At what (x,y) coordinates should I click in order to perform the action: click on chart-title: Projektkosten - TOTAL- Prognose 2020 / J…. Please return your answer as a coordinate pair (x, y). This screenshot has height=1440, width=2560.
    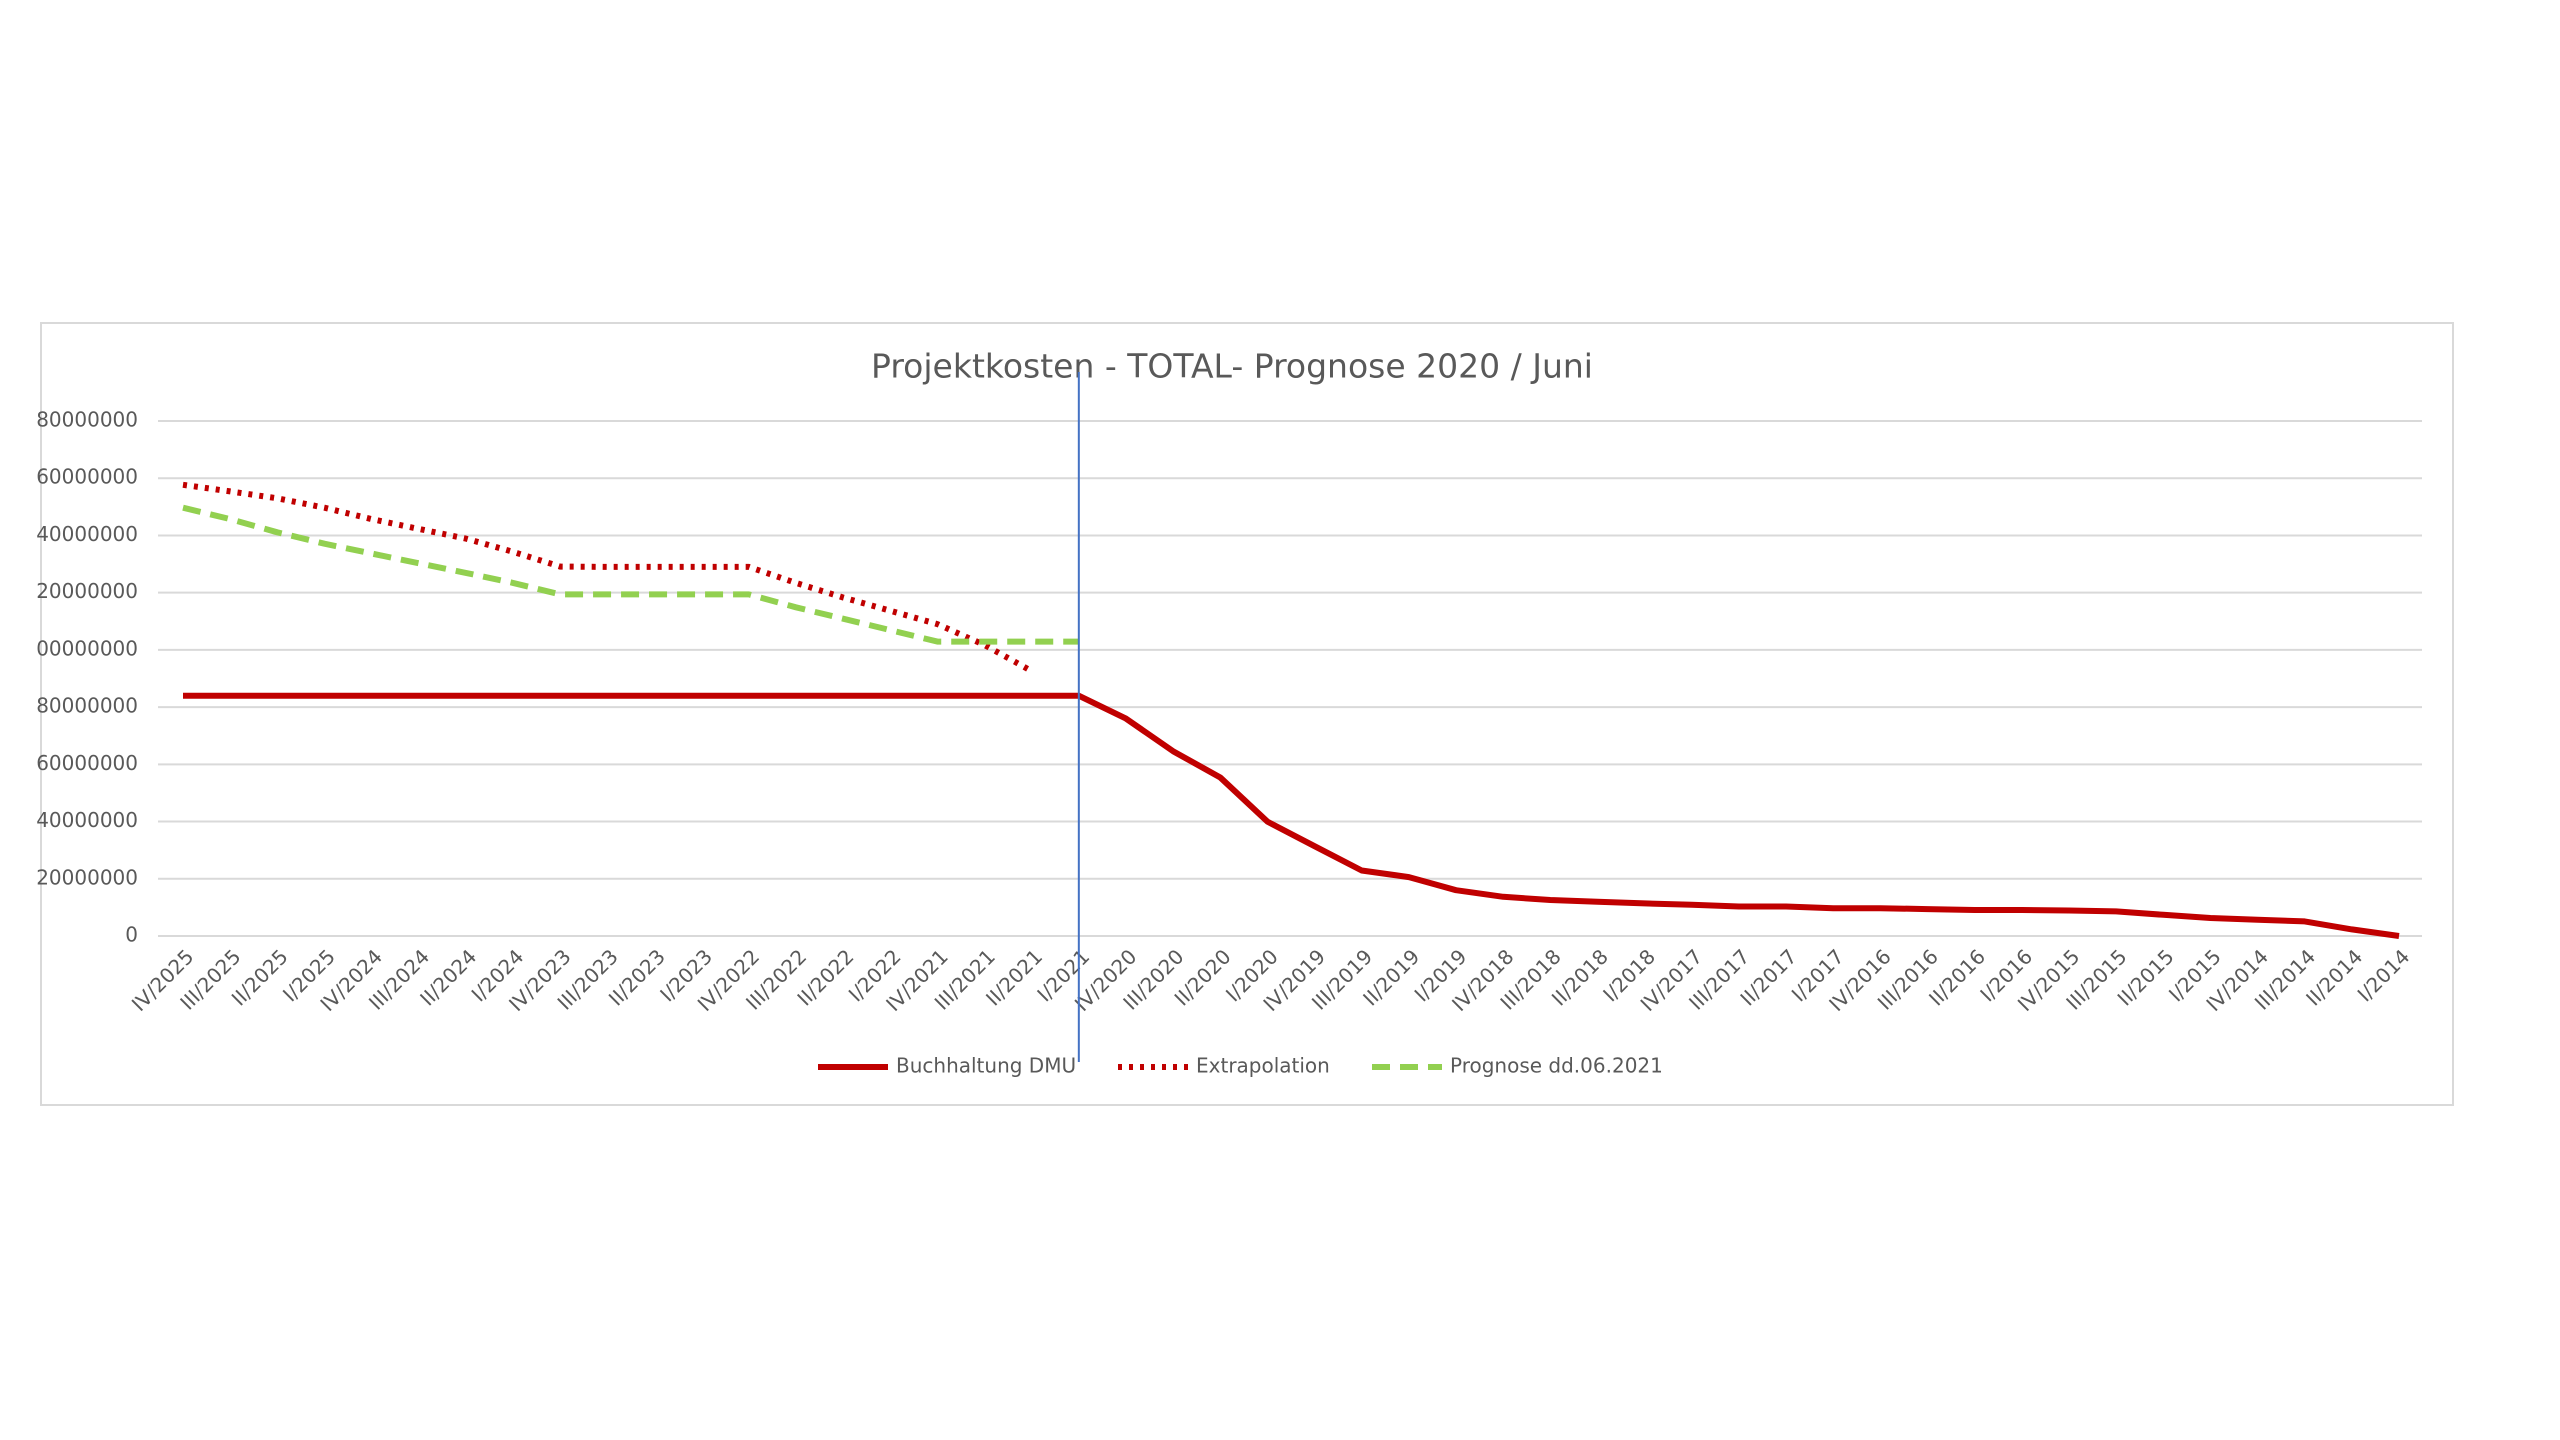
    Looking at the image, I should click on (1232, 366).